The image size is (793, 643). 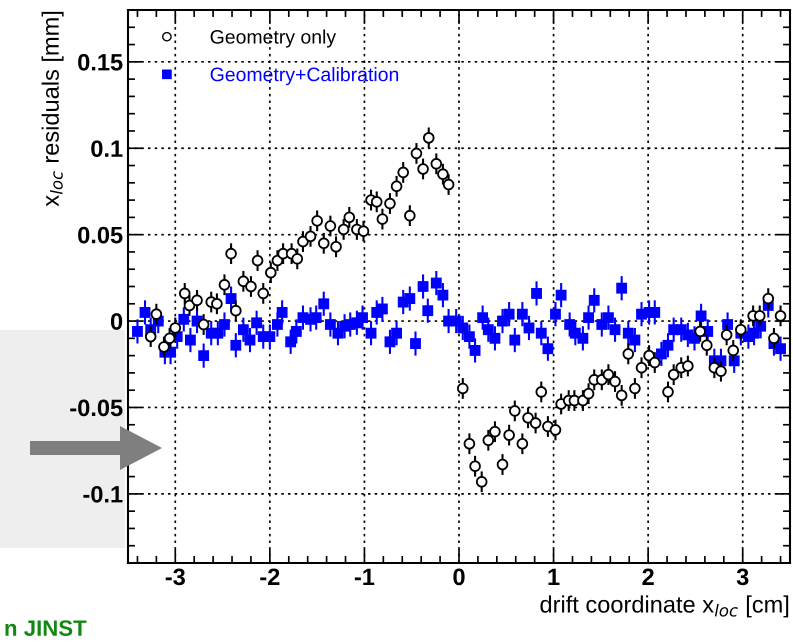 I want to click on x-axis-title: drift coordinate x$_{loc}$ [cm], so click(x=664, y=606).